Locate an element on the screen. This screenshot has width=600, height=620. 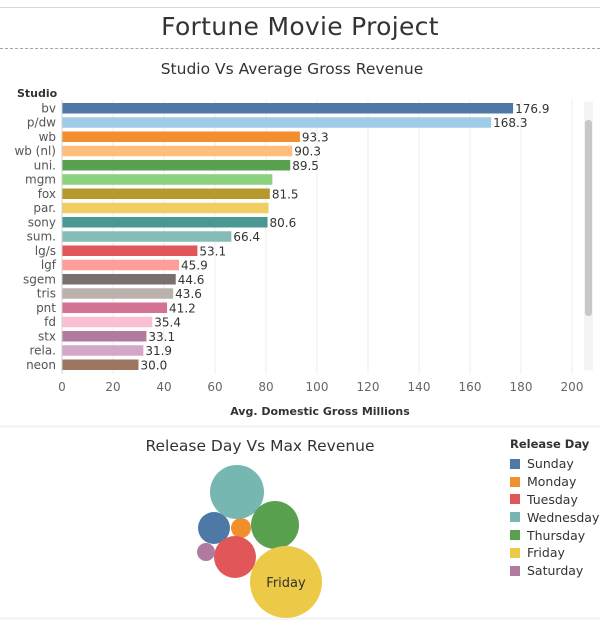
studio-label: stx is located at coordinates (47, 336).